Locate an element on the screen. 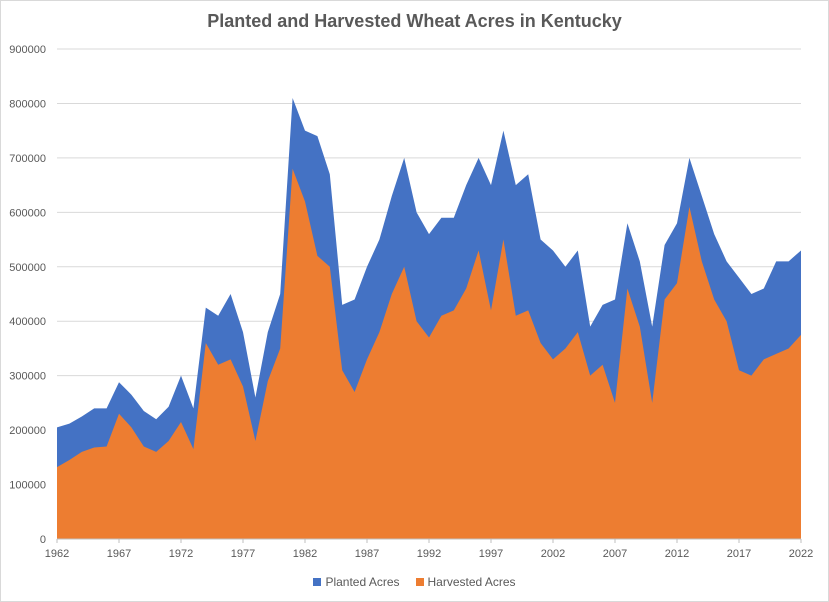 This screenshot has width=829, height=602. y-tick-label: 600000 is located at coordinates (27, 213).